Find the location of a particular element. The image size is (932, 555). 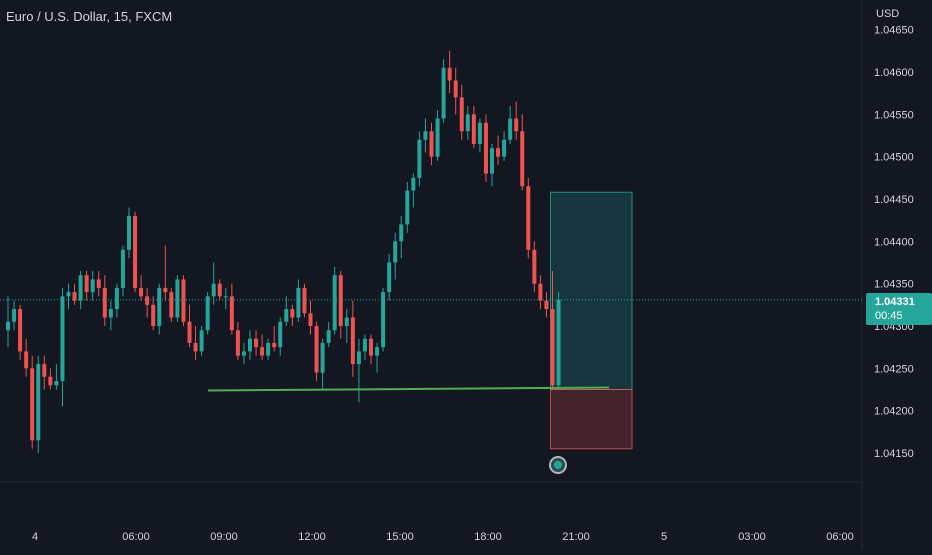

price-tick-label: 1.04250 is located at coordinates (894, 369).